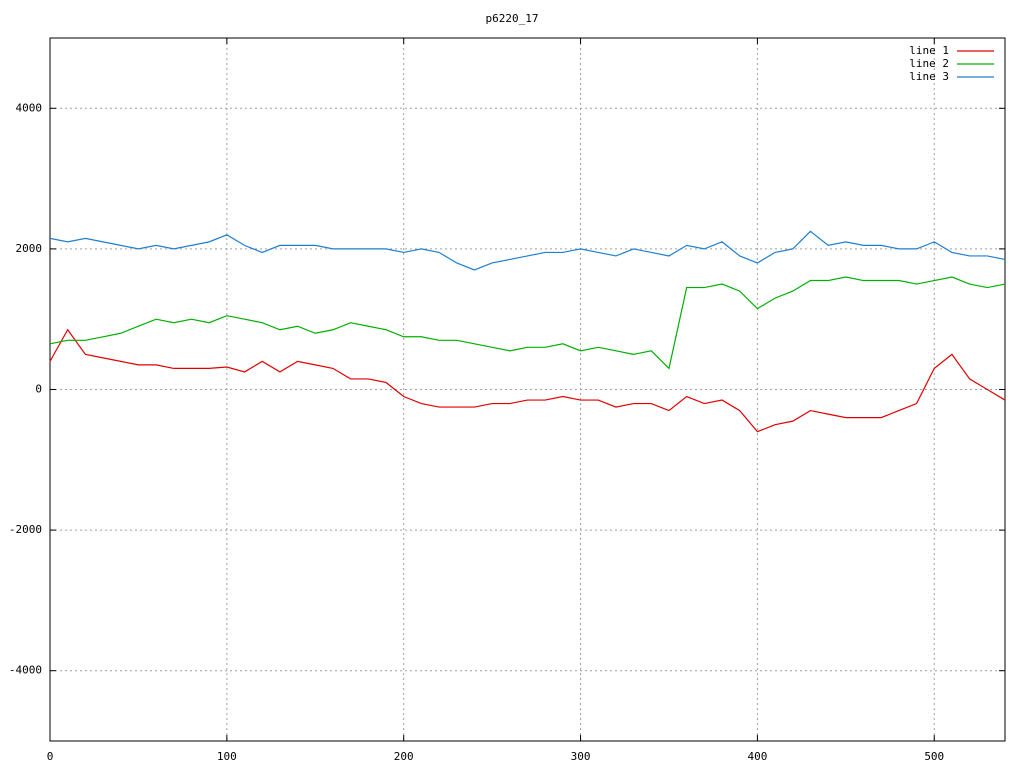 This screenshot has height=772, width=1024. Describe the element at coordinates (29, 248) in the screenshot. I see `y-tick-label: 2000` at that location.